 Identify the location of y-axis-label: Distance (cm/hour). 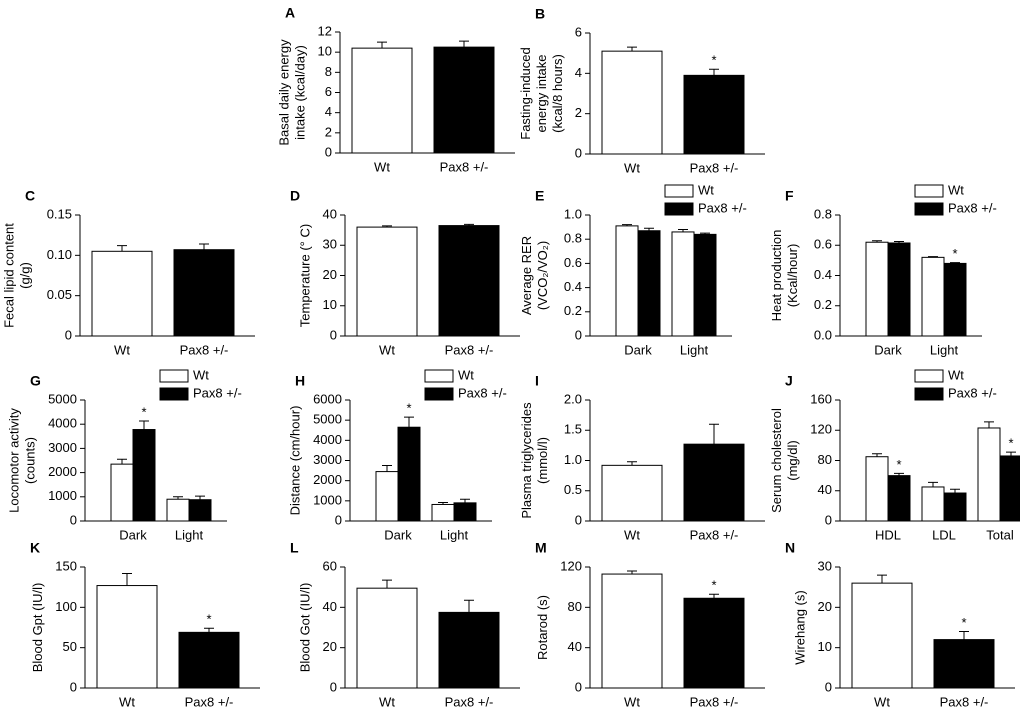
(294, 461).